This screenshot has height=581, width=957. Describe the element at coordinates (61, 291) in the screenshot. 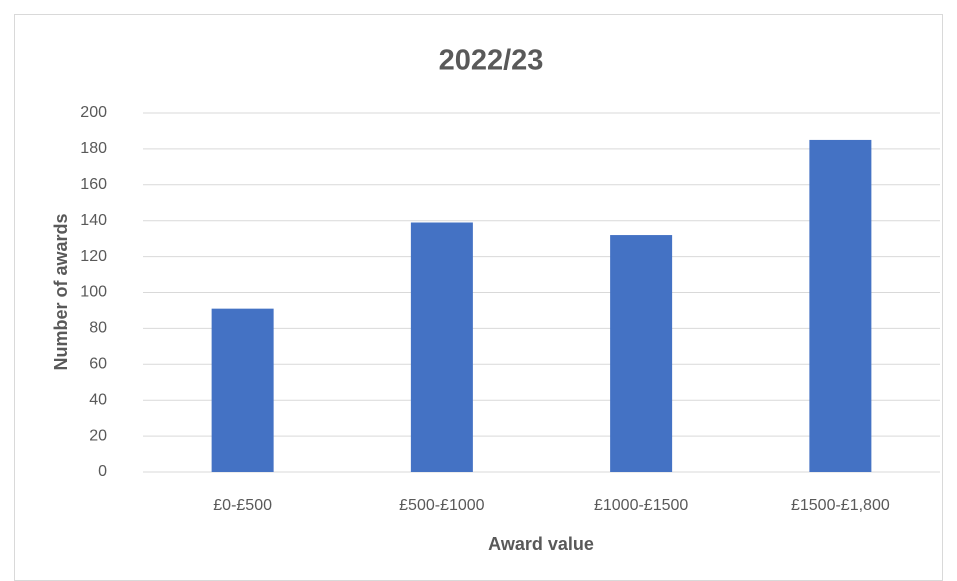

I see `y-axis-label: Number of awards` at that location.